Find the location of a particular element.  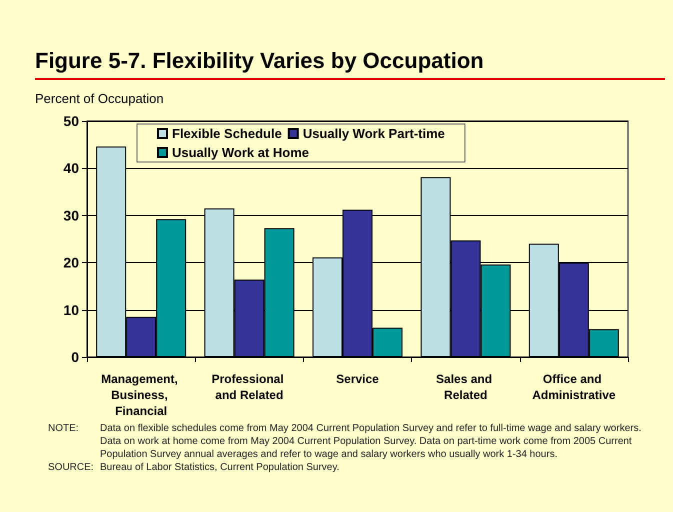

y-tick-label: 40 is located at coordinates (71, 168).